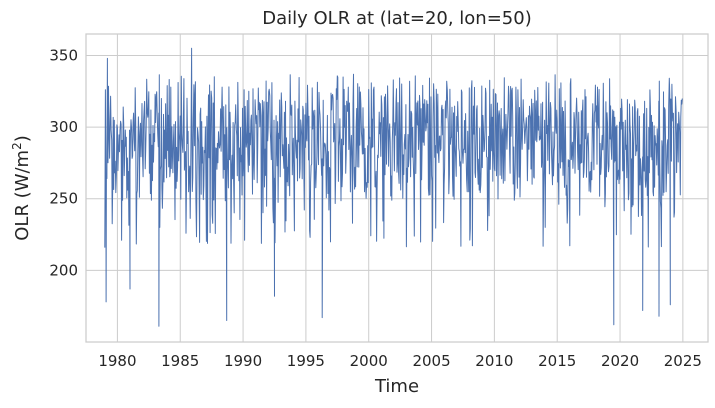 The image size is (715, 408). What do you see at coordinates (63, 199) in the screenshot?
I see `y-tick-label-250: 250` at bounding box center [63, 199].